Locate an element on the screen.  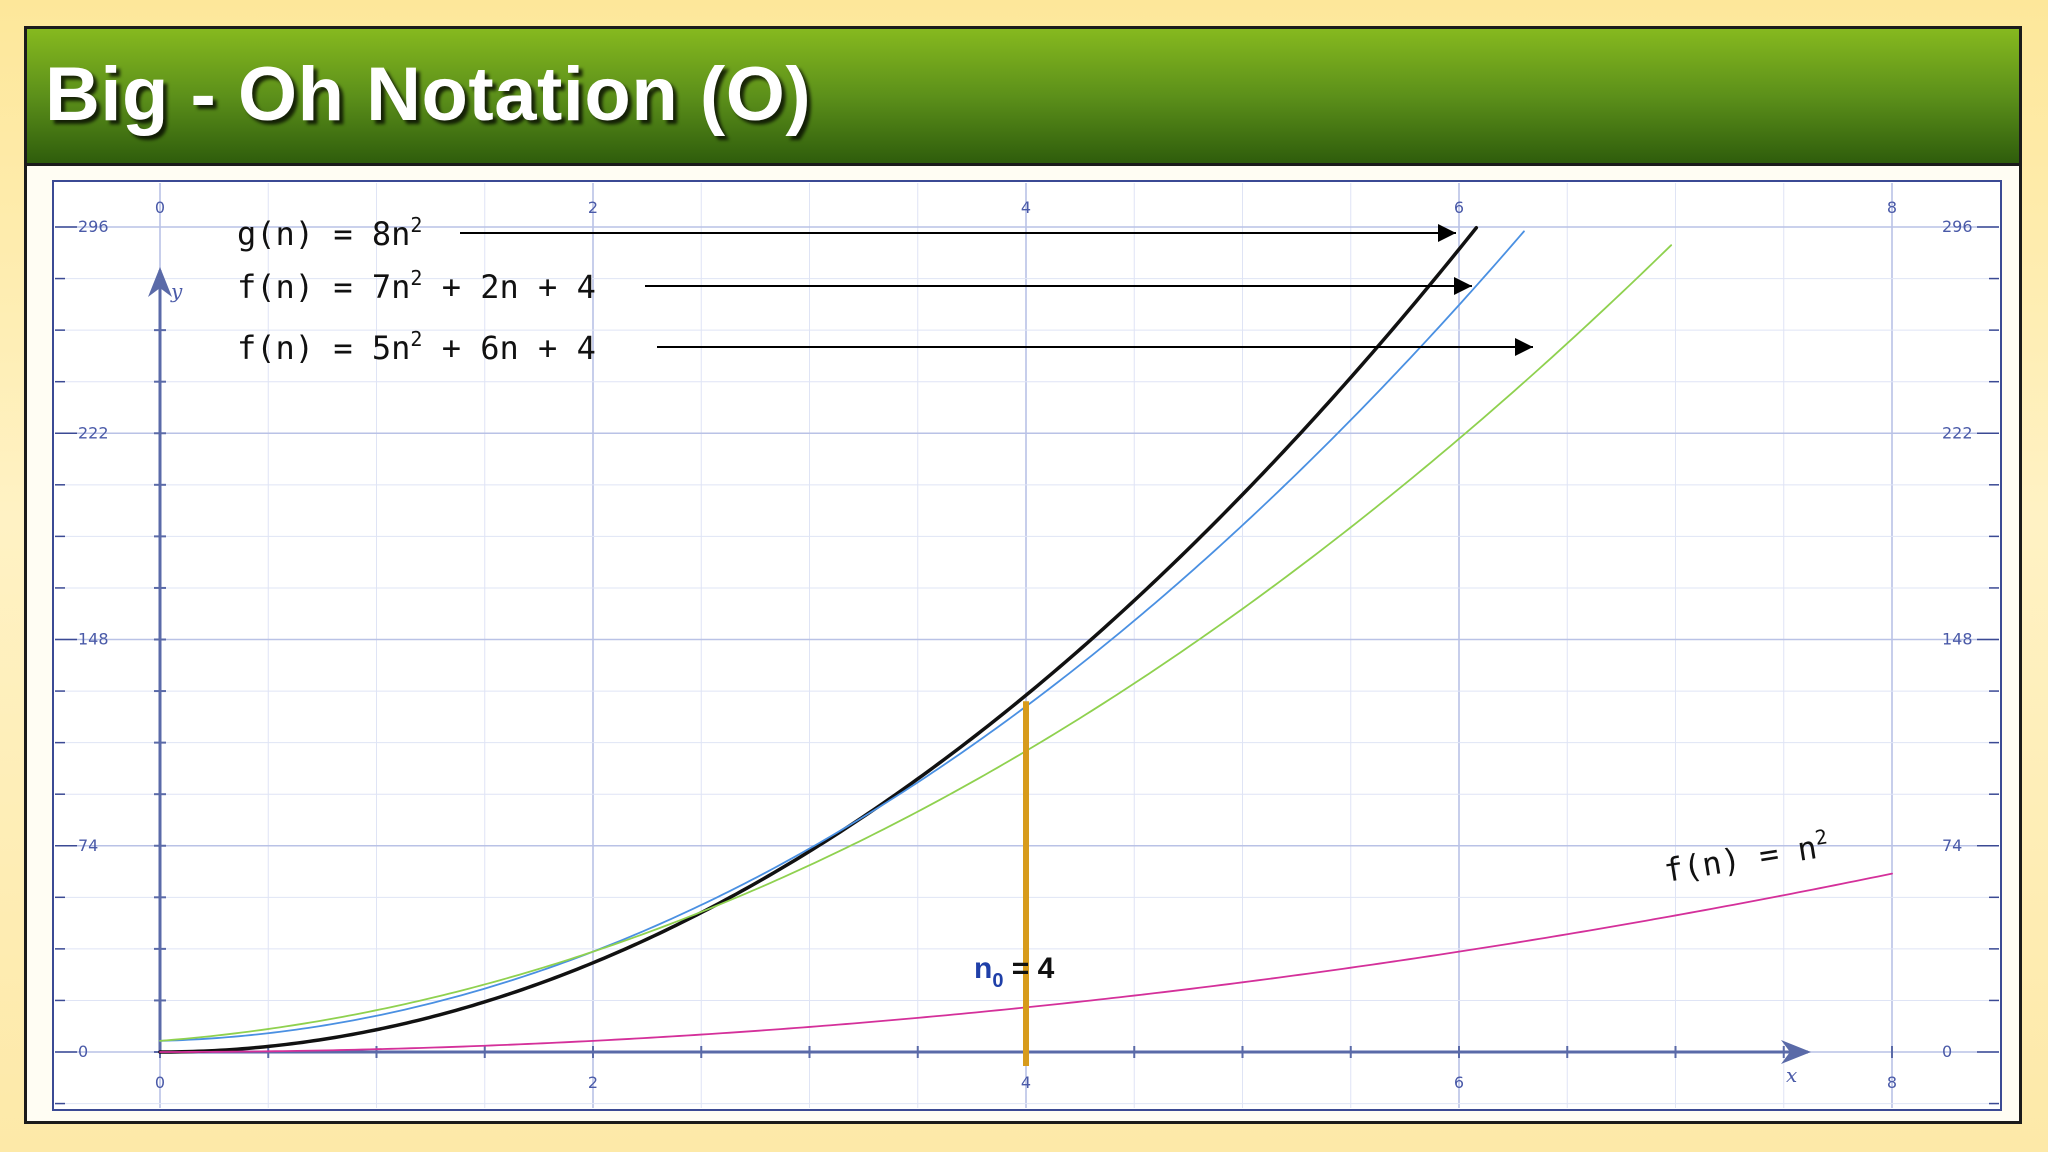
y-tick-label-left: 74 is located at coordinates (88, 845).